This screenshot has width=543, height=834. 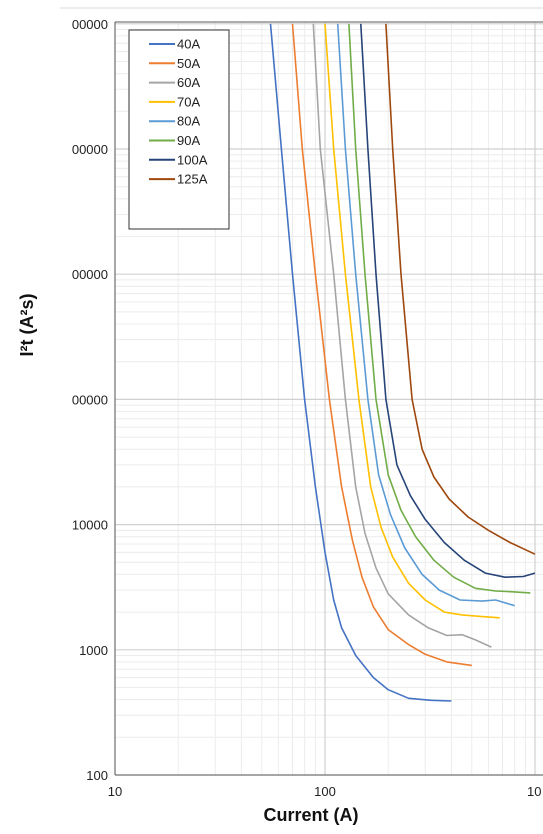 I want to click on y-tick-labels: 100 1000 10000 00000 00000 00000 00000, so click(x=90, y=400).